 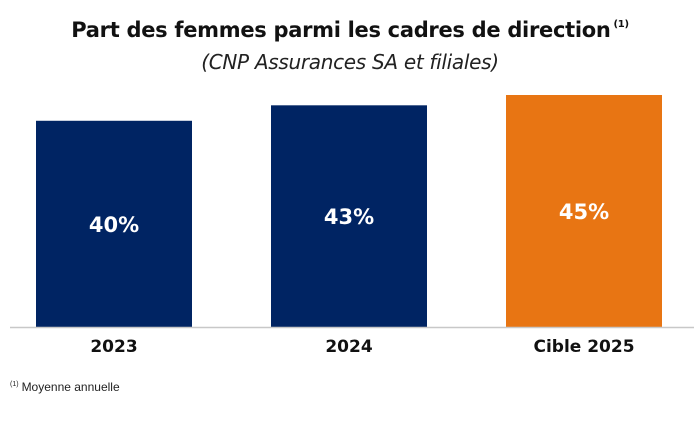 What do you see at coordinates (348, 347) in the screenshot?
I see `x-tick-label: 2024` at bounding box center [348, 347].